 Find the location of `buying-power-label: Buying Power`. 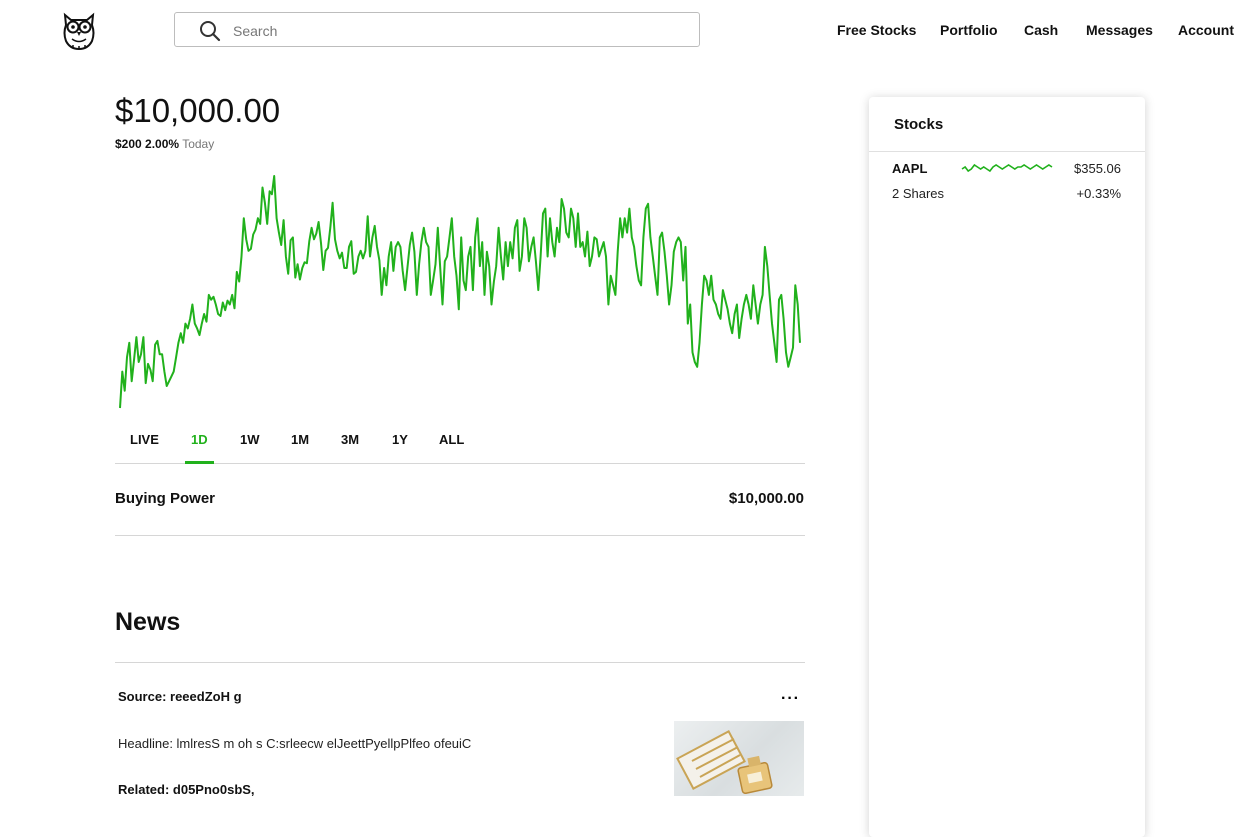

buying-power-label: Buying Power is located at coordinates (165, 498).